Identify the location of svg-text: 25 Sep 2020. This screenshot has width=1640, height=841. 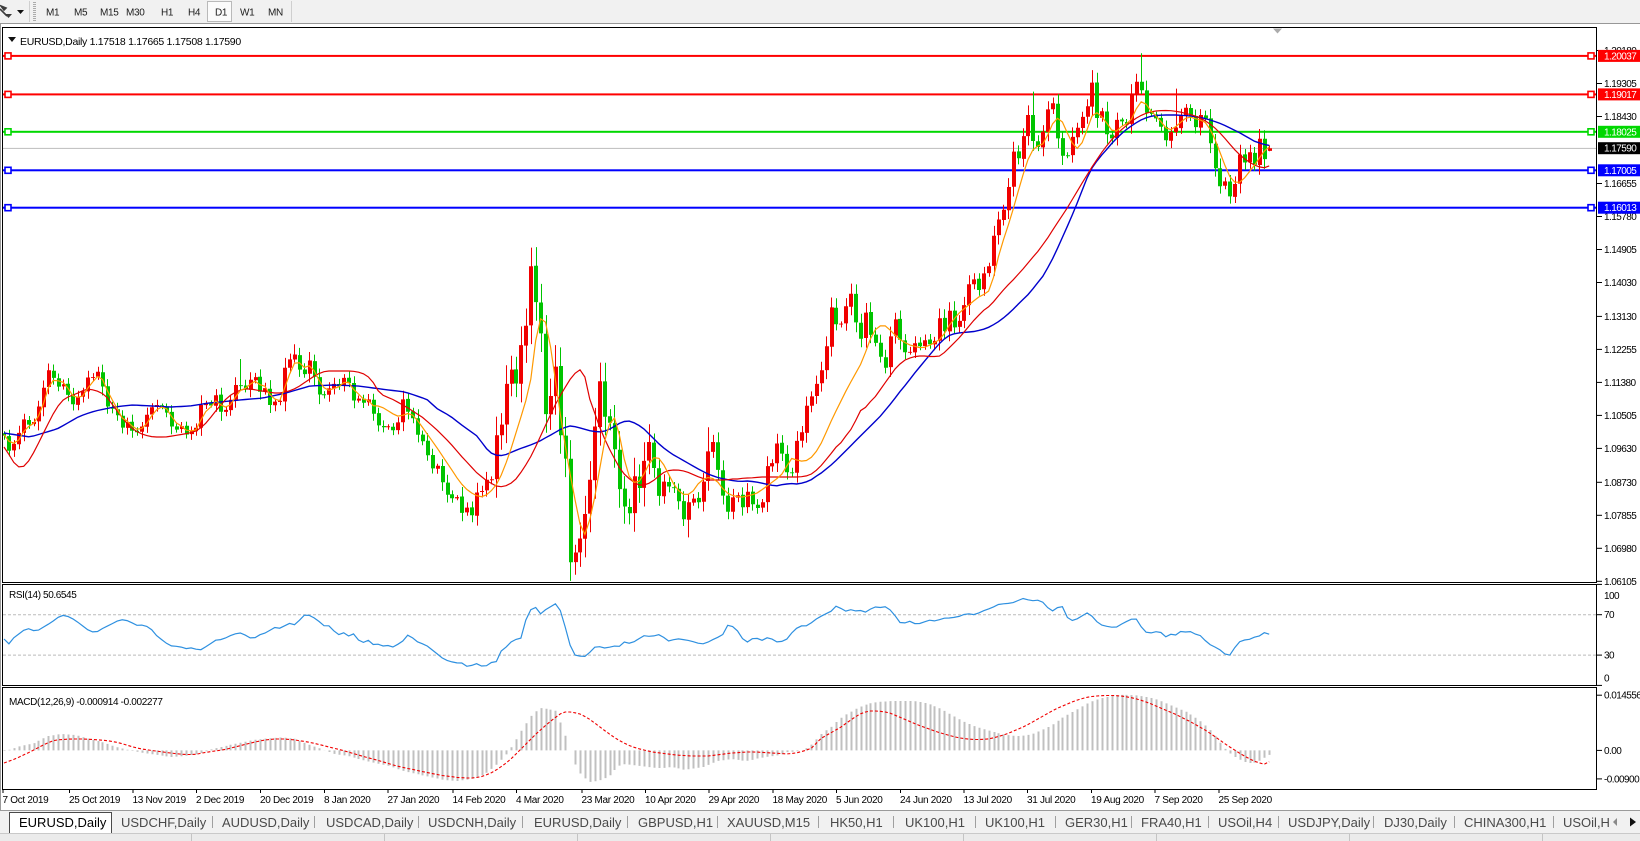
(1246, 800).